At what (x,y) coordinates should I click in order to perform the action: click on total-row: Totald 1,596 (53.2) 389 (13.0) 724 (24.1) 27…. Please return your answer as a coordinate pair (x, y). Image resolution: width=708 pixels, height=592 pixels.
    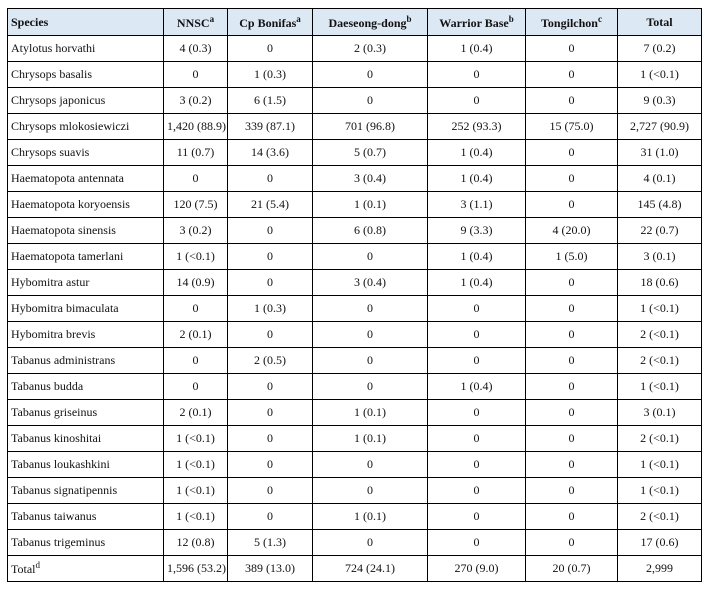
    Looking at the image, I should click on (354, 568).